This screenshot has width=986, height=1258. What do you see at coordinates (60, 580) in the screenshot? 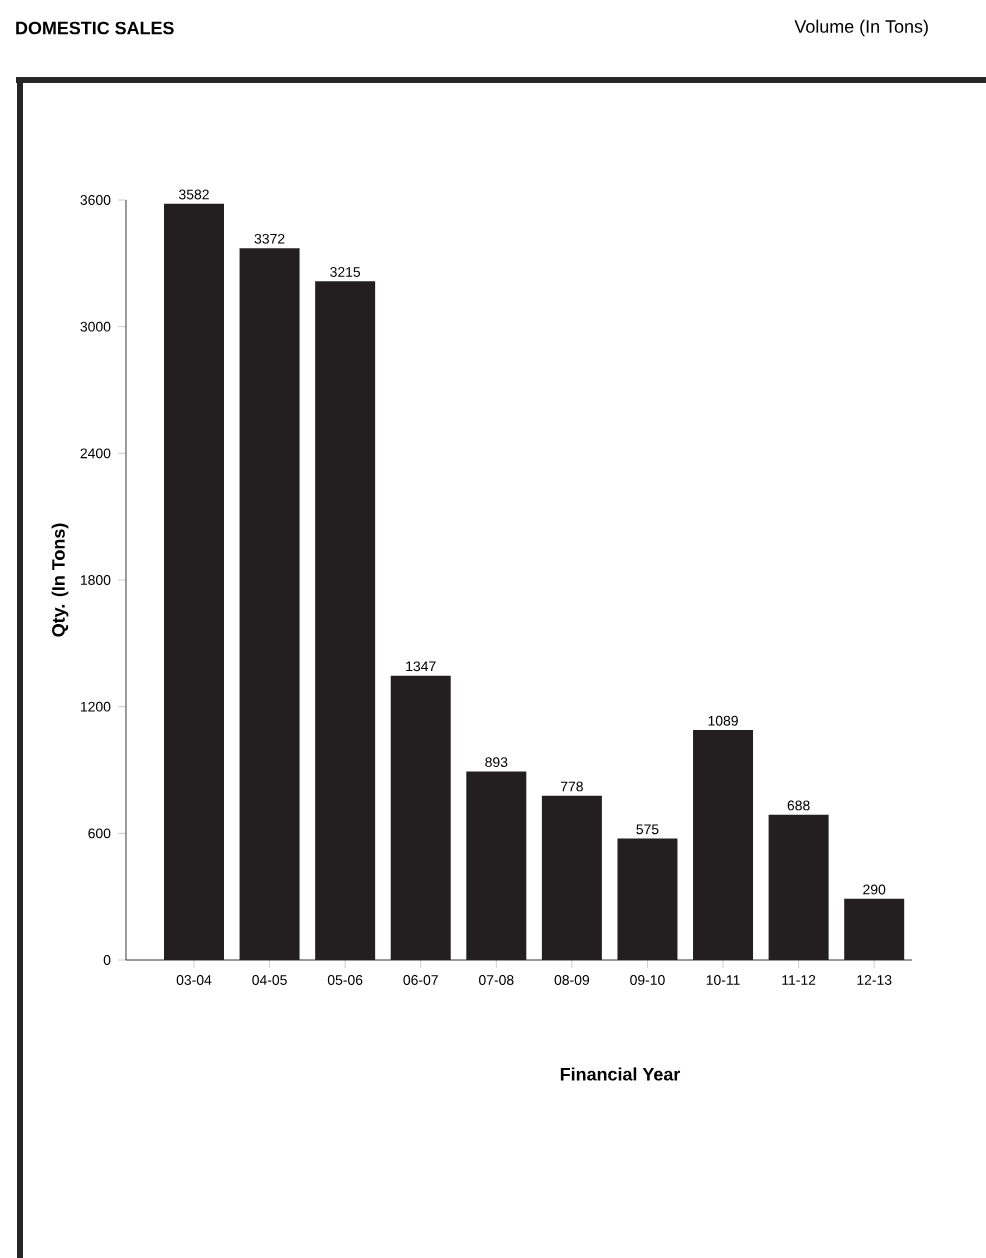
I see `y-axis-title: Qty. (In Tons)` at bounding box center [60, 580].